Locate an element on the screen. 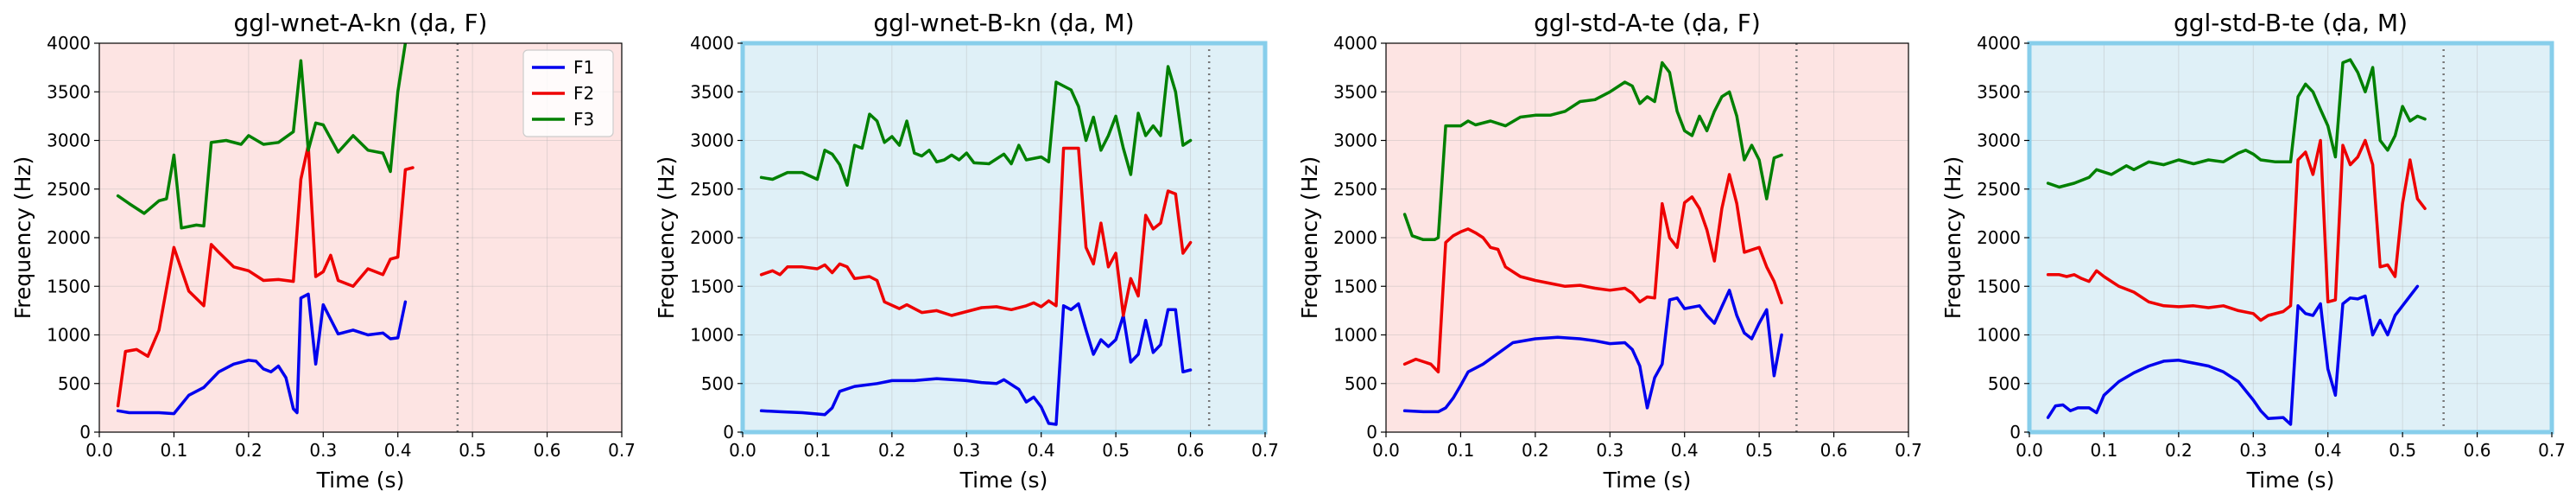 The height and width of the screenshot is (503, 2576). legend-label-f3: F3 is located at coordinates (583, 119).